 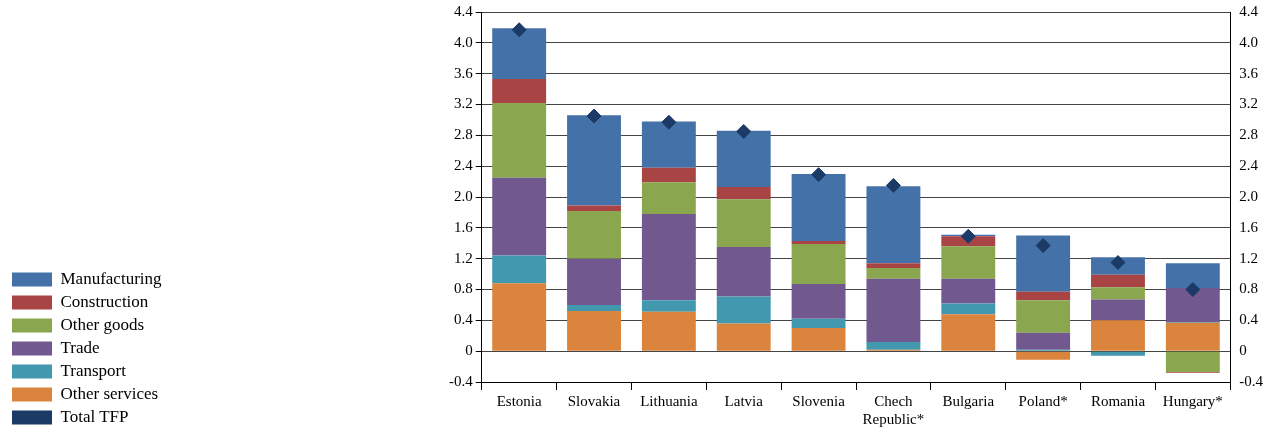 What do you see at coordinates (1248, 103) in the screenshot?
I see `y2-tick-label: 3.2` at bounding box center [1248, 103].